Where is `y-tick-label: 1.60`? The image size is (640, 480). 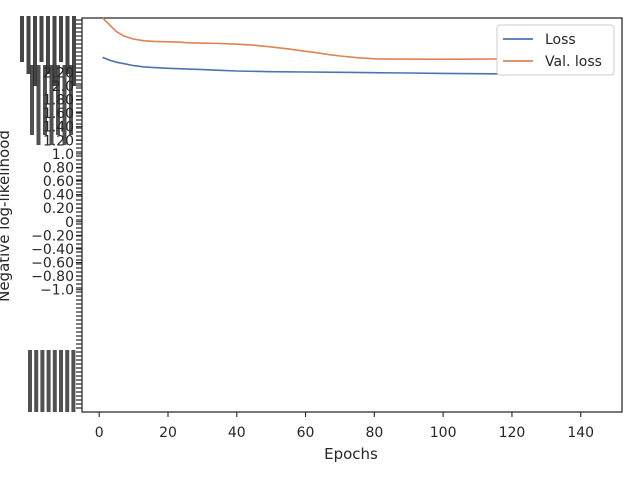 y-tick-label: 1.60 is located at coordinates (58, 114).